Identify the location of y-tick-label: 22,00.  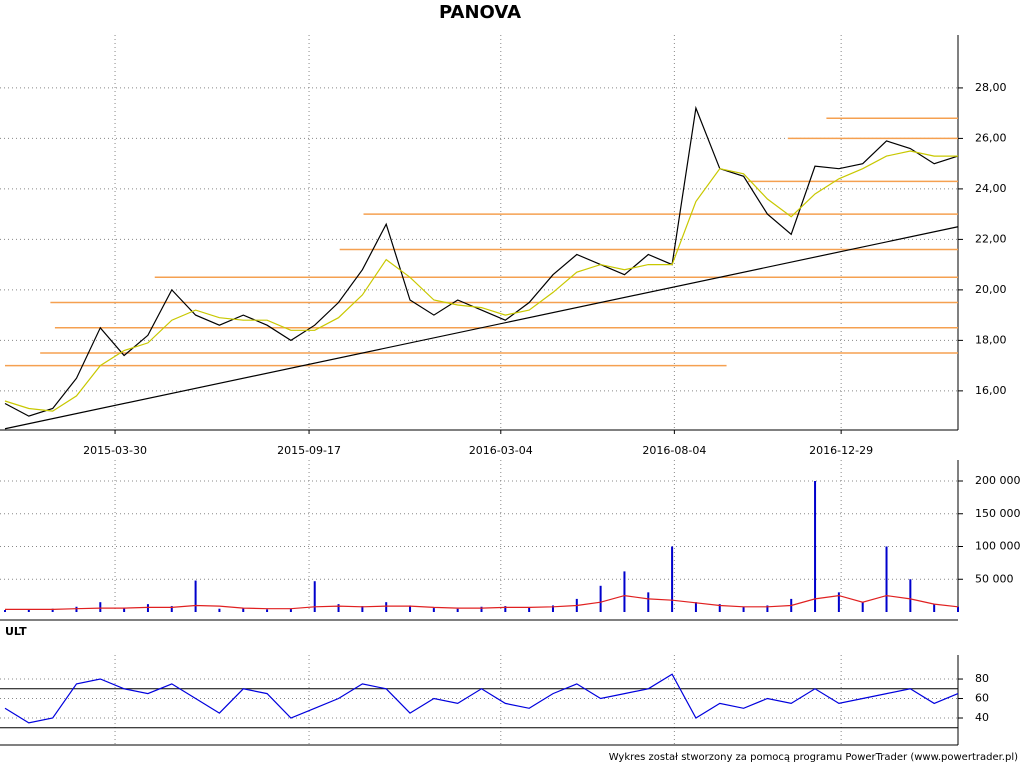
(991, 238).